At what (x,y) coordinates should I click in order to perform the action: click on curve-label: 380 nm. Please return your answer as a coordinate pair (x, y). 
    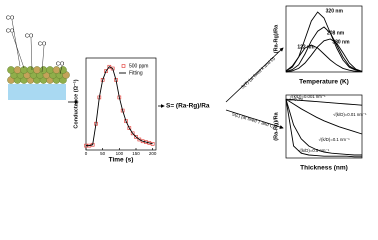
    Looking at the image, I should click on (341, 42).